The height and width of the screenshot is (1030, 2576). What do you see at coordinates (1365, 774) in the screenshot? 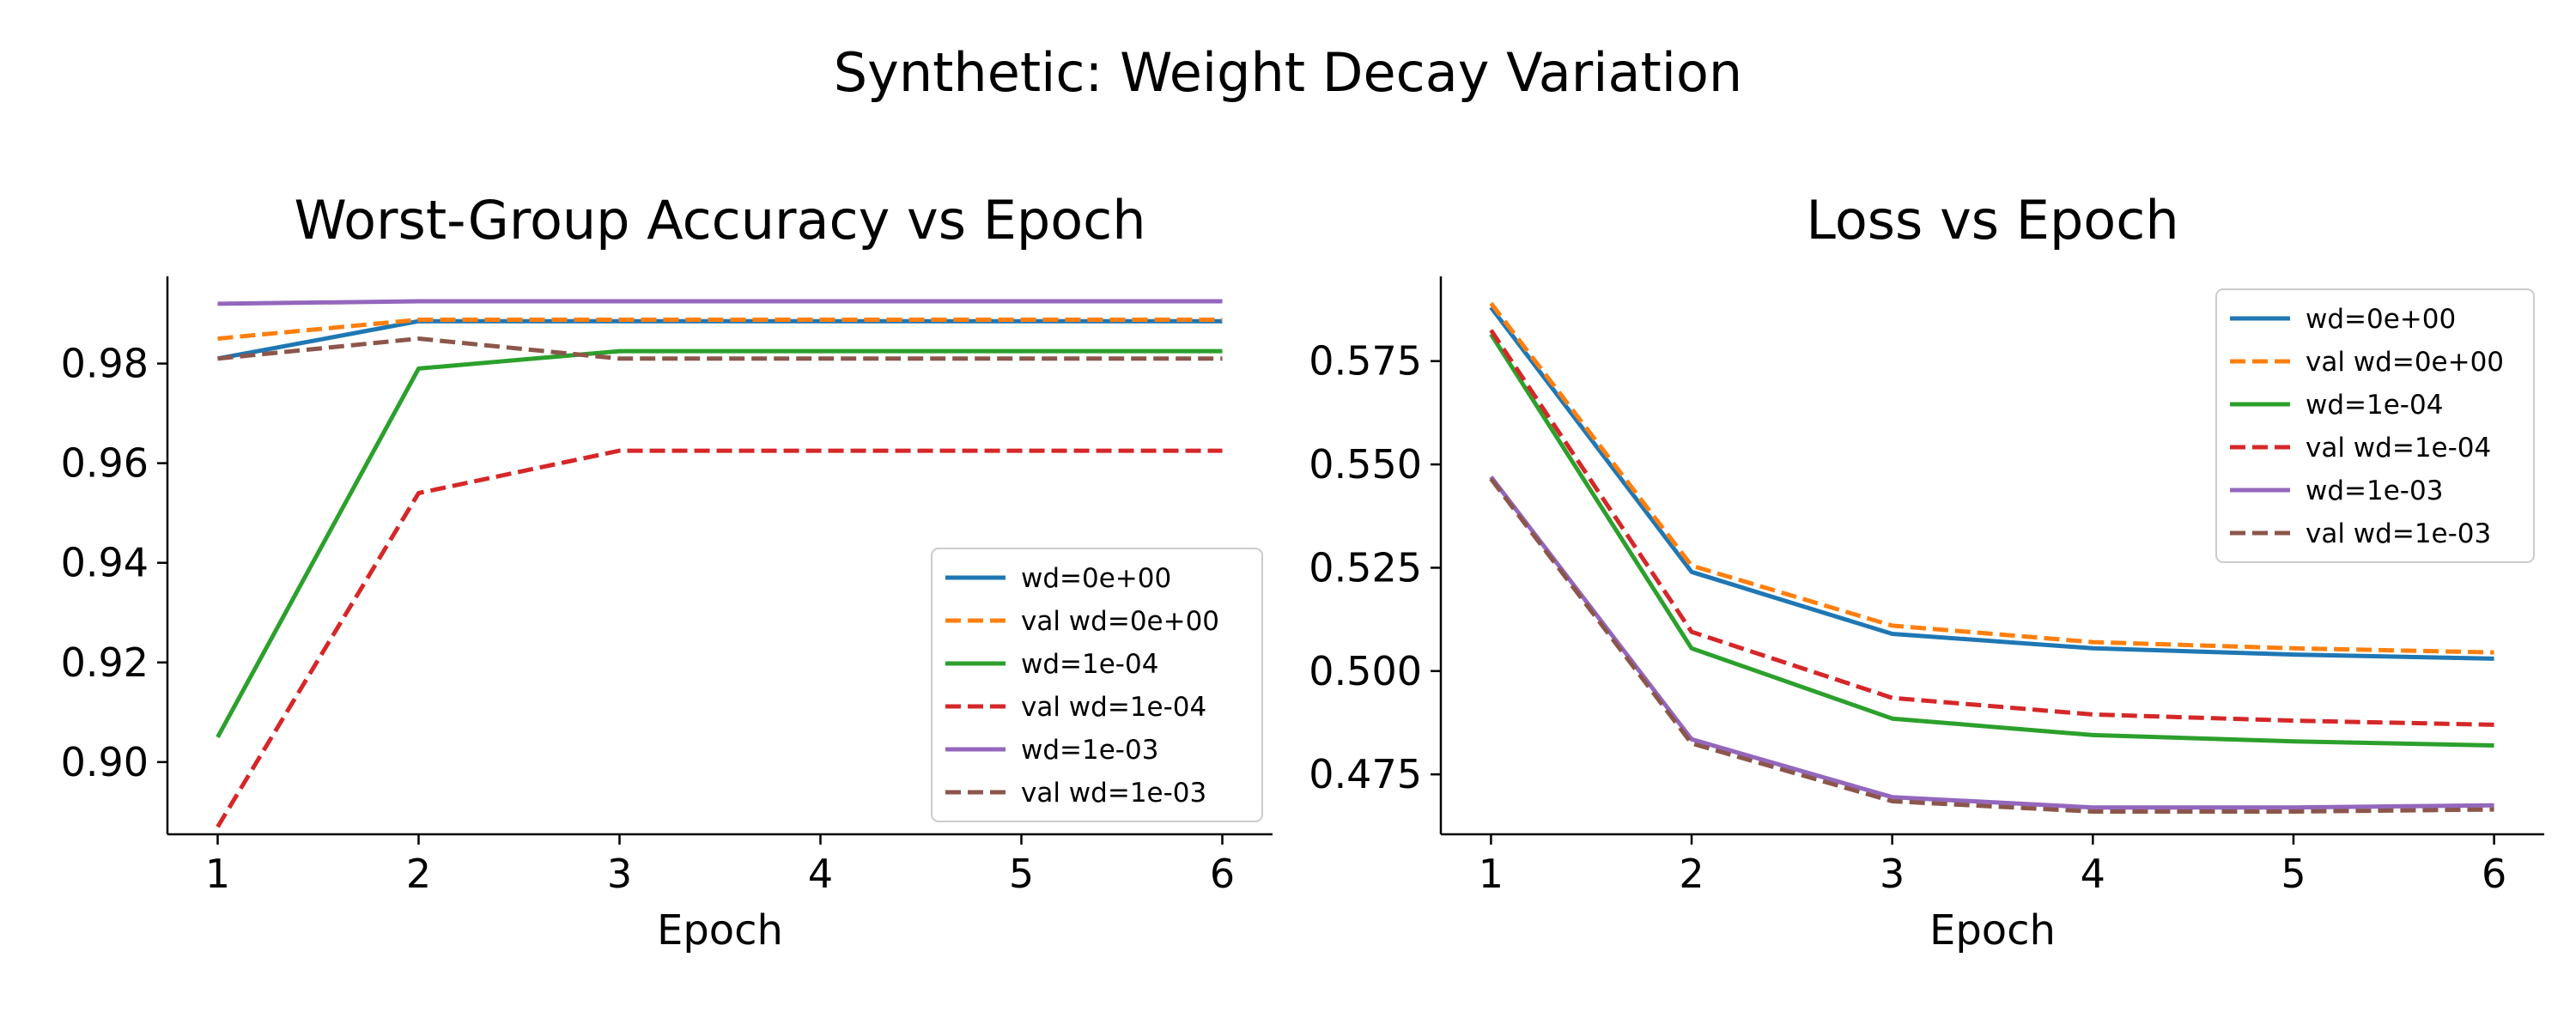
I see `loss-y-tick-label: 0.475` at bounding box center [1365, 774].